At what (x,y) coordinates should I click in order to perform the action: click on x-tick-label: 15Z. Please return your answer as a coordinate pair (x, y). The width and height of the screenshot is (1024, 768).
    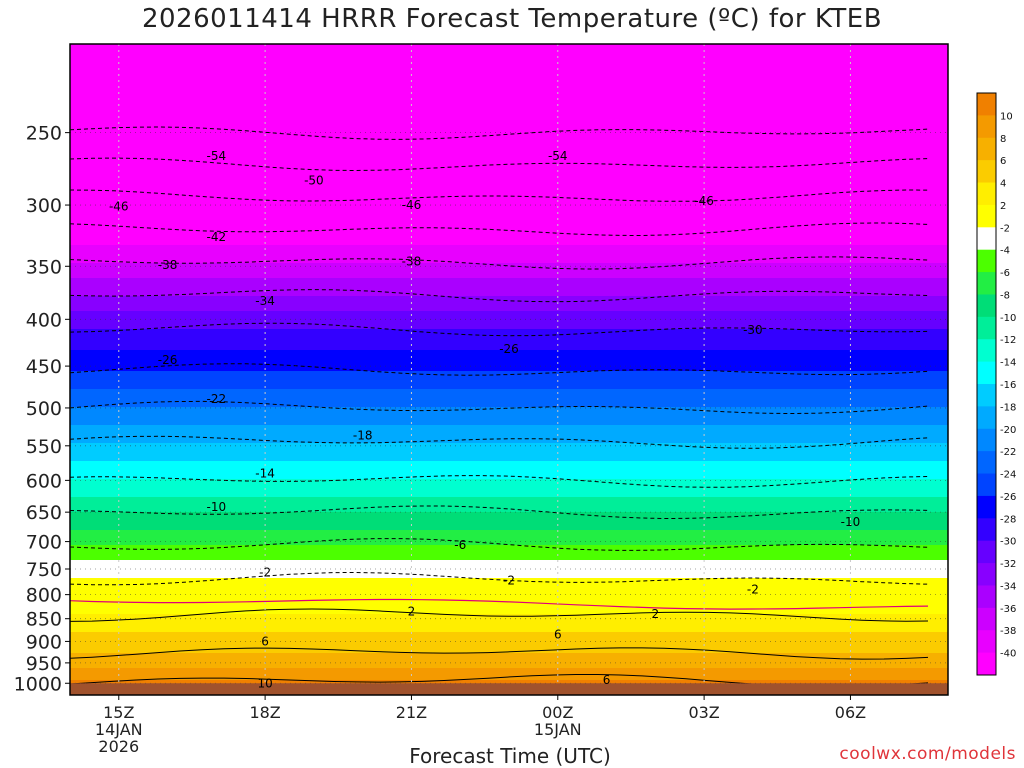
    Looking at the image, I should click on (118, 712).